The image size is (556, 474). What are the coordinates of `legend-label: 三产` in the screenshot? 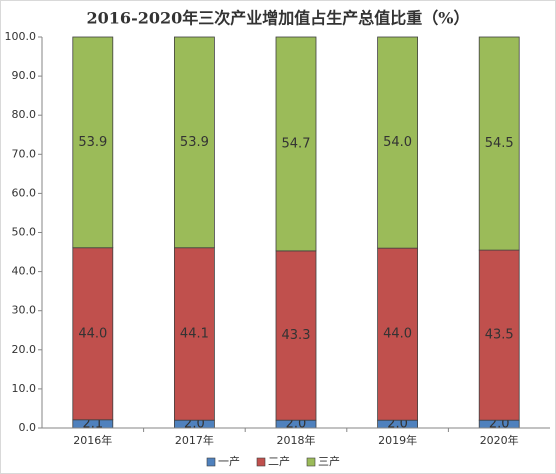 It's located at (329, 461).